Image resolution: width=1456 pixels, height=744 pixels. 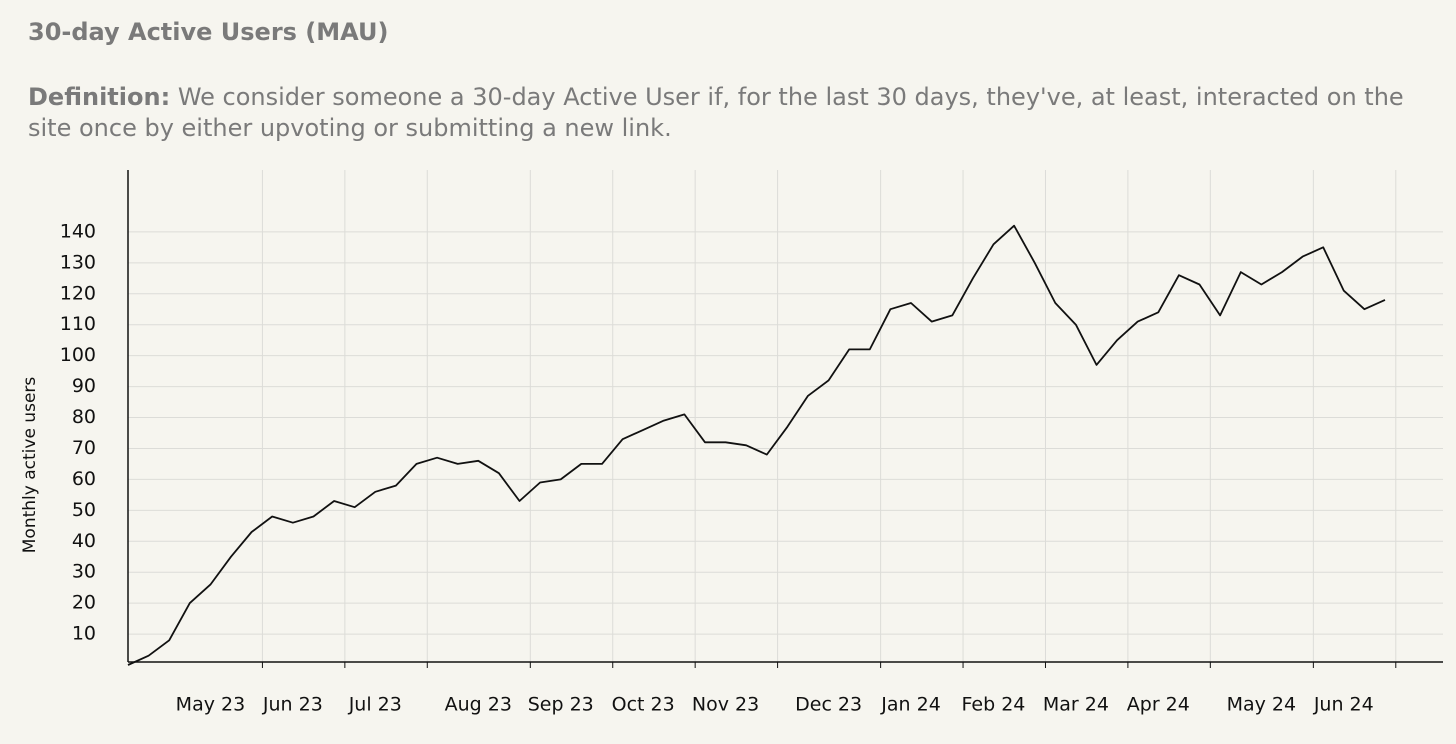 What do you see at coordinates (78, 324) in the screenshot?
I see `y-tick-label: 110` at bounding box center [78, 324].